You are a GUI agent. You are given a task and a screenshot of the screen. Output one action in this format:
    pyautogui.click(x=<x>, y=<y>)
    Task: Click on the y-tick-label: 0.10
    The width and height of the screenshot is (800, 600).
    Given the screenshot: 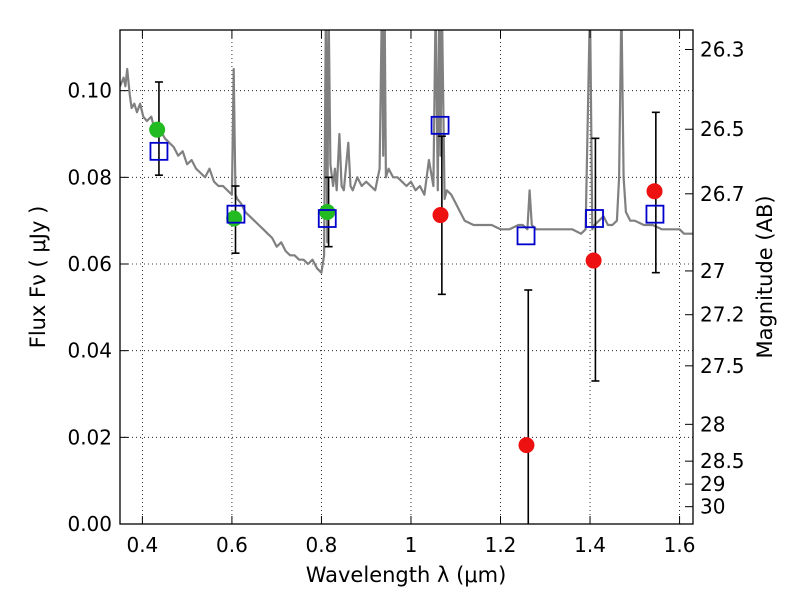 What is the action you would take?
    pyautogui.click(x=89, y=91)
    